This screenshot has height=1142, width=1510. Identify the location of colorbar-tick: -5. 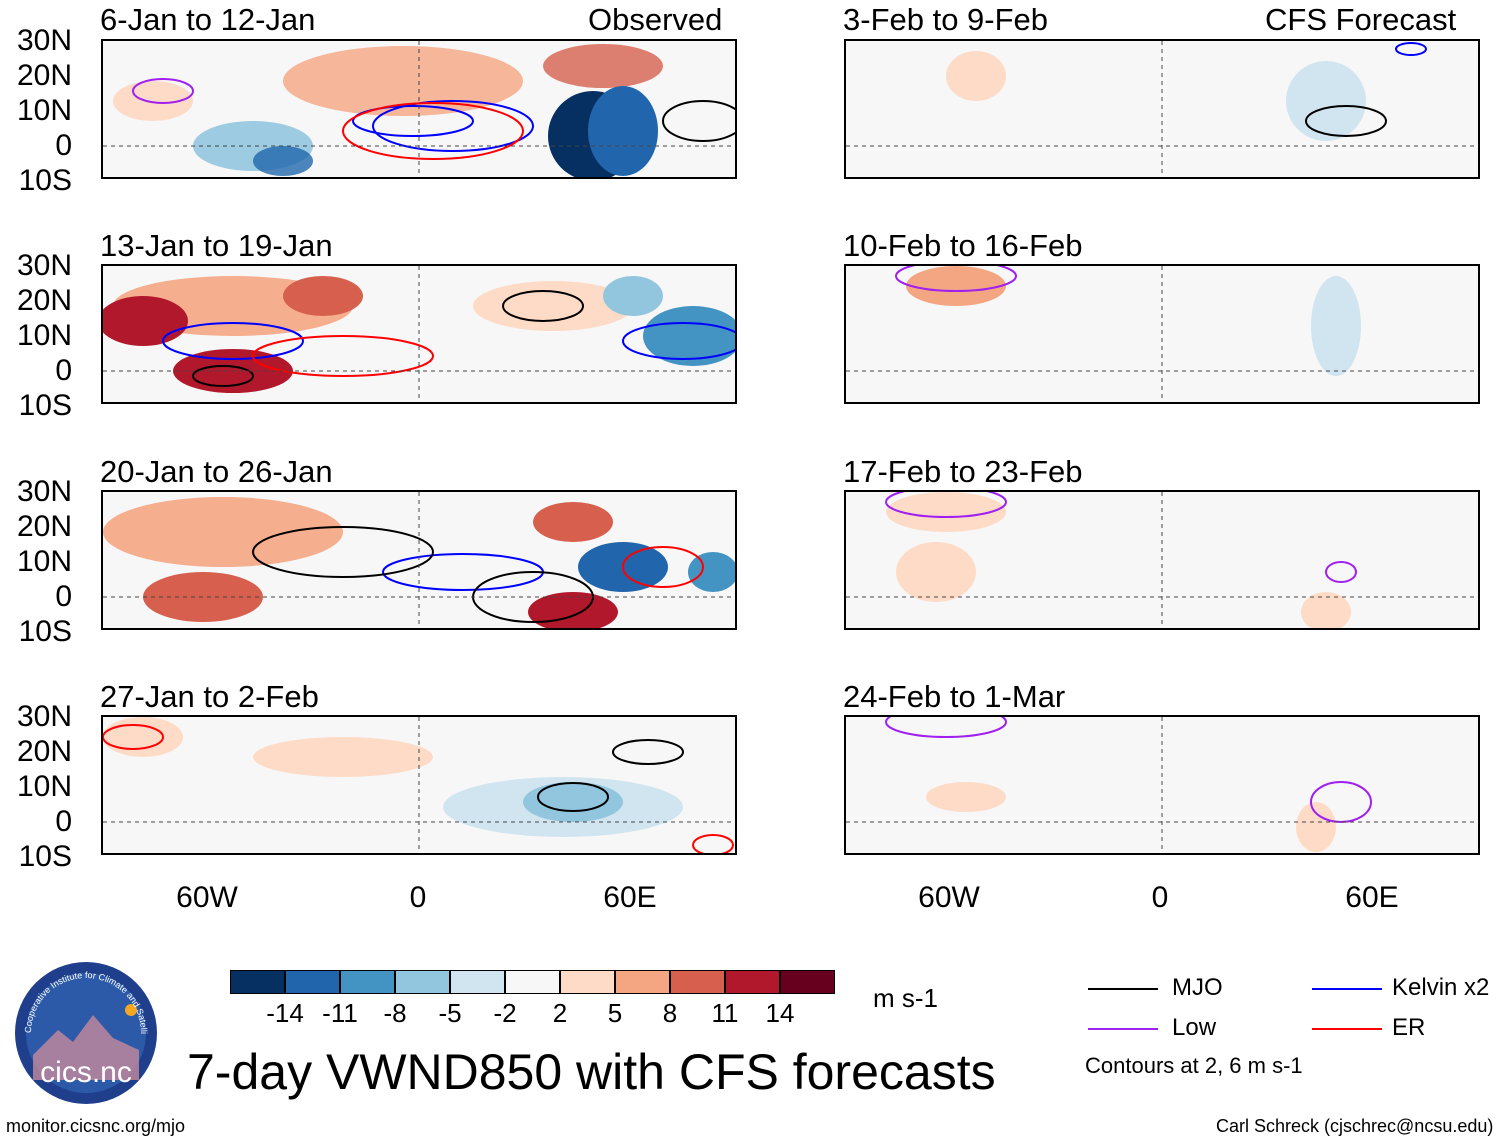
(450, 1013).